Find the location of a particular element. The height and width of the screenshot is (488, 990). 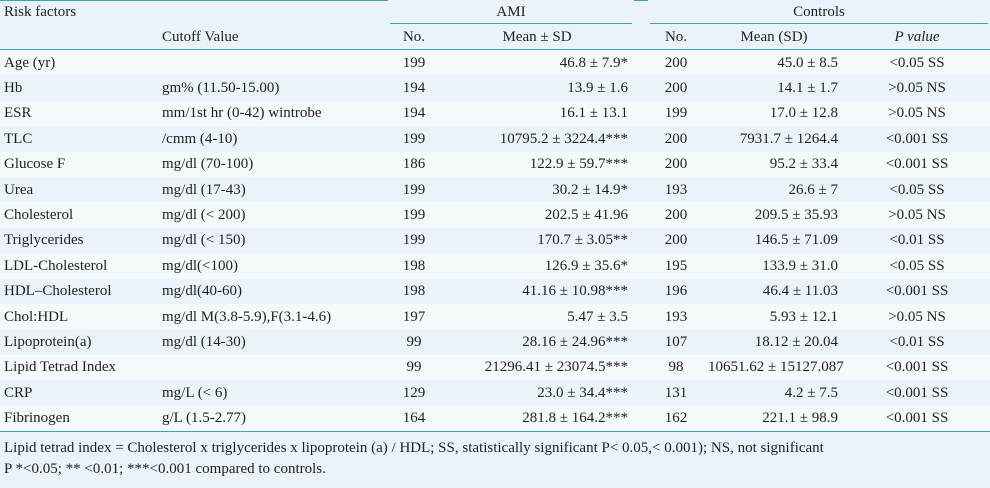

cell-risk-factor: Lipid Tetrad Index is located at coordinates (79, 367).